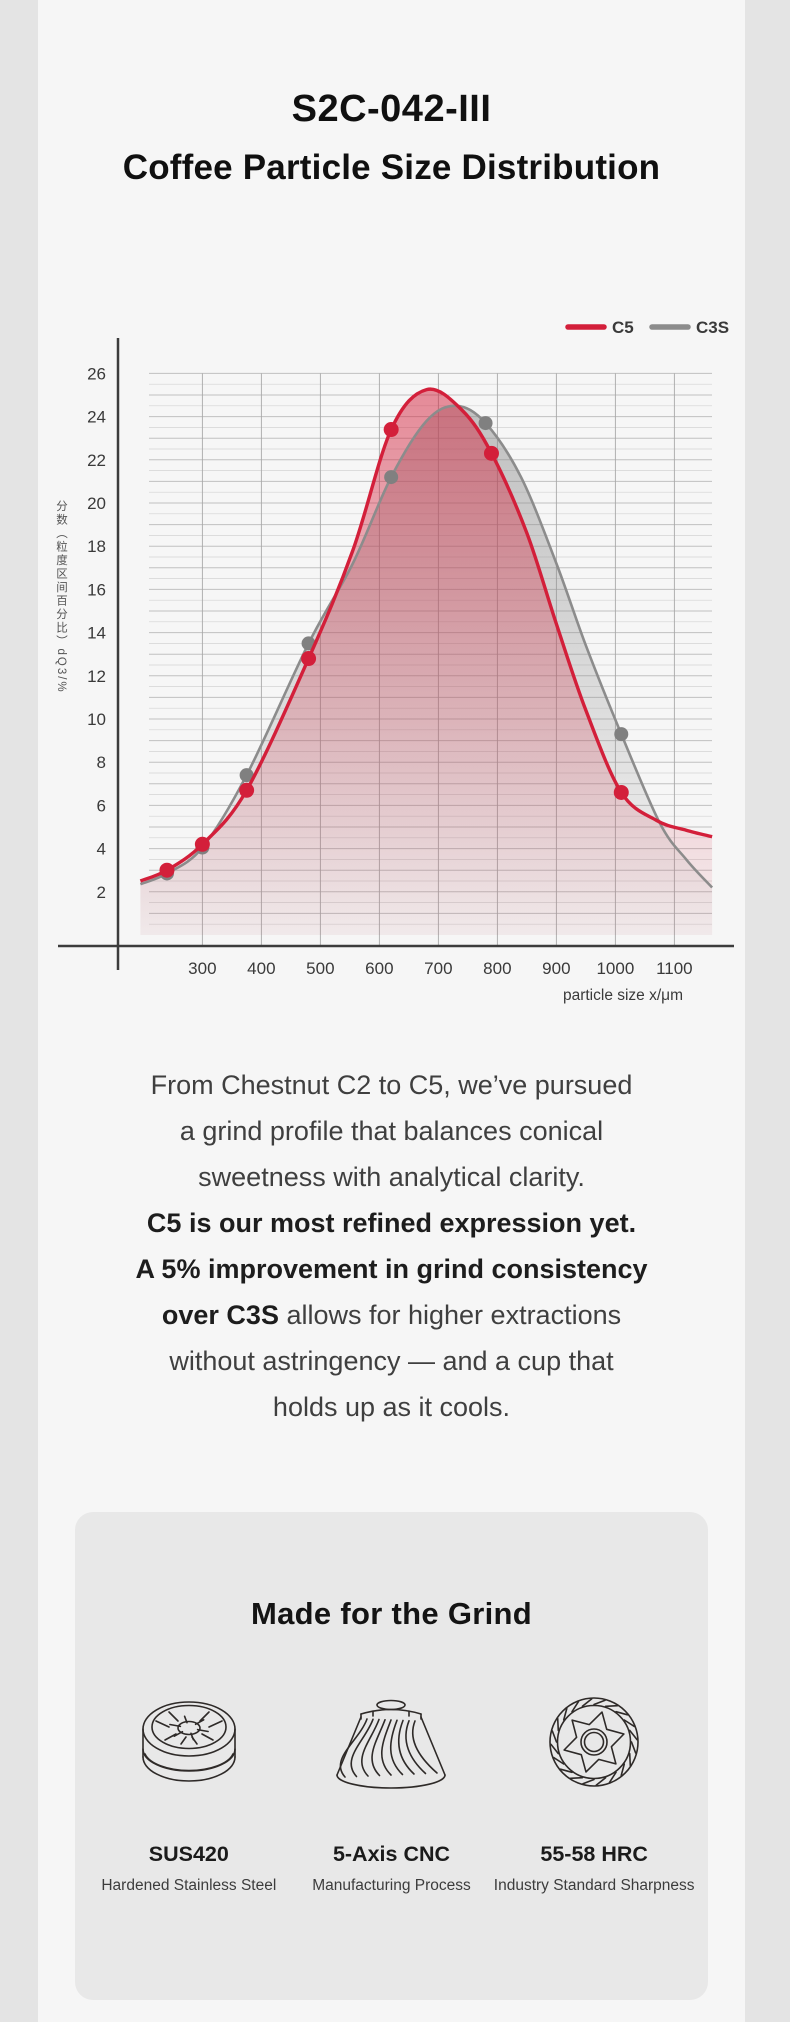 Image resolution: width=790 pixels, height=2022 pixels. What do you see at coordinates (594, 1885) in the screenshot?
I see `spec-subtitle-hardness: Industry Standard Sharpness` at bounding box center [594, 1885].